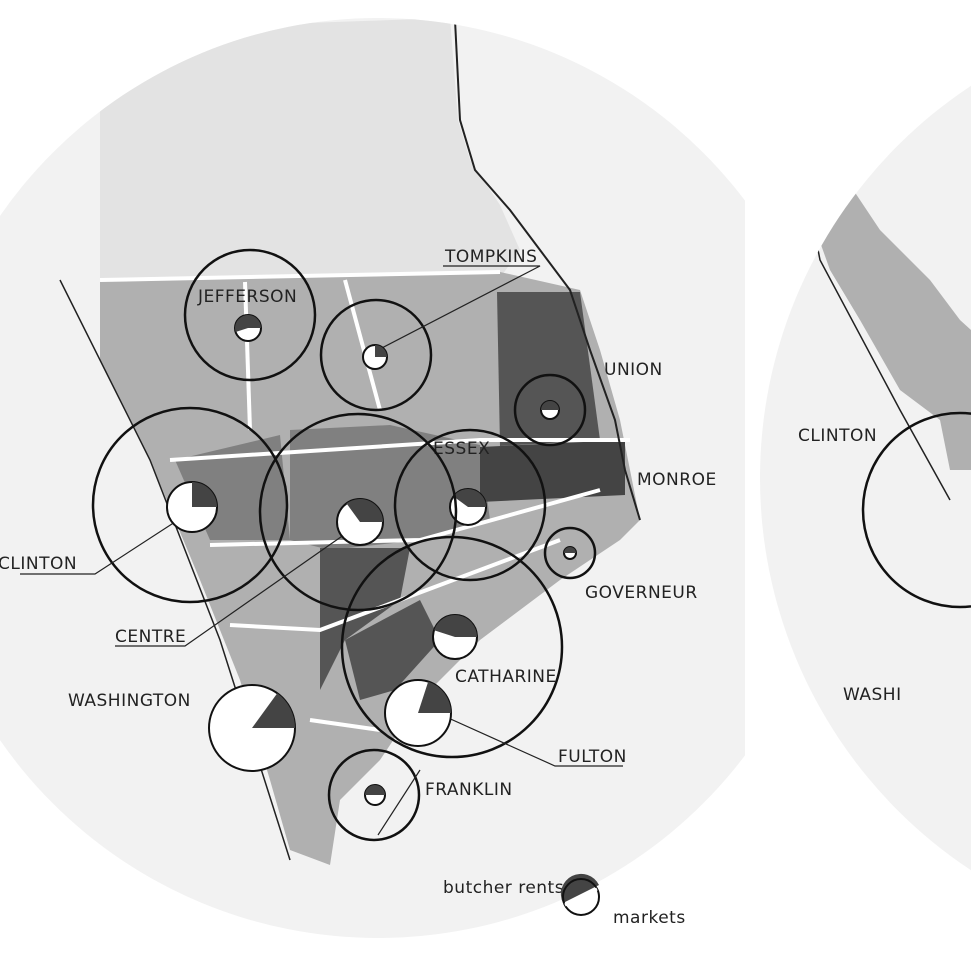 This screenshot has height=955, width=971. I want to click on inset-wards, so click(885, 305).